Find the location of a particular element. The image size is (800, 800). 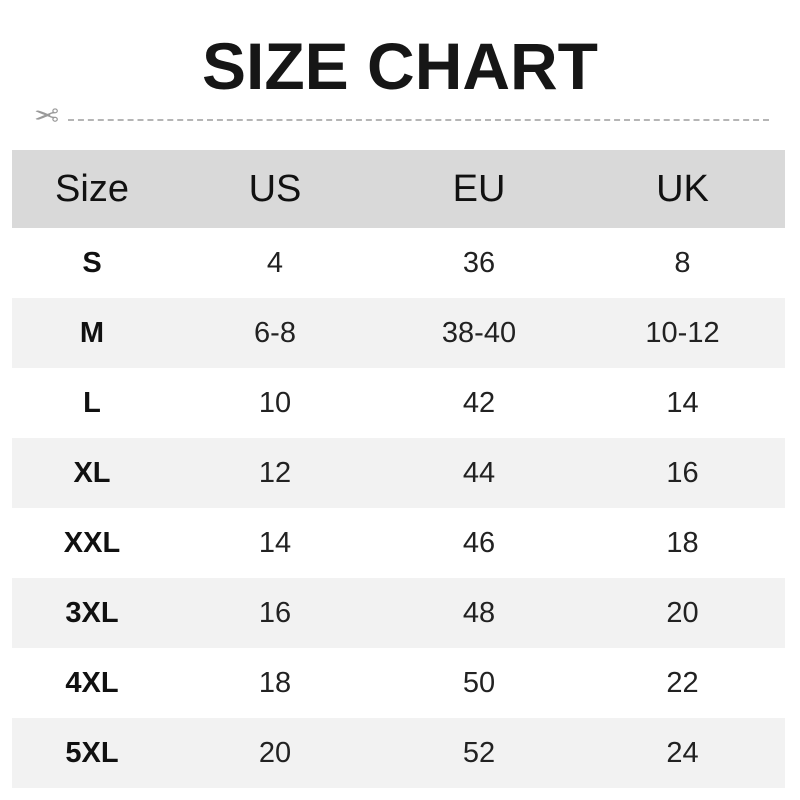

scissors-icon: ✂ is located at coordinates (47, 116).